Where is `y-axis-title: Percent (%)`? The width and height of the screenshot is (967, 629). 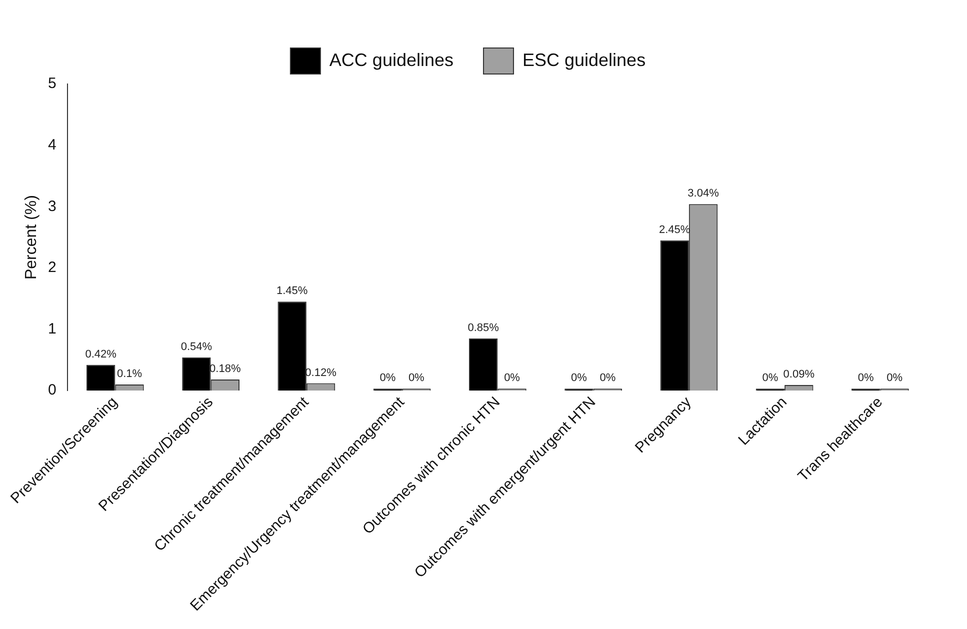
y-axis-title: Percent (%) is located at coordinates (31, 237).